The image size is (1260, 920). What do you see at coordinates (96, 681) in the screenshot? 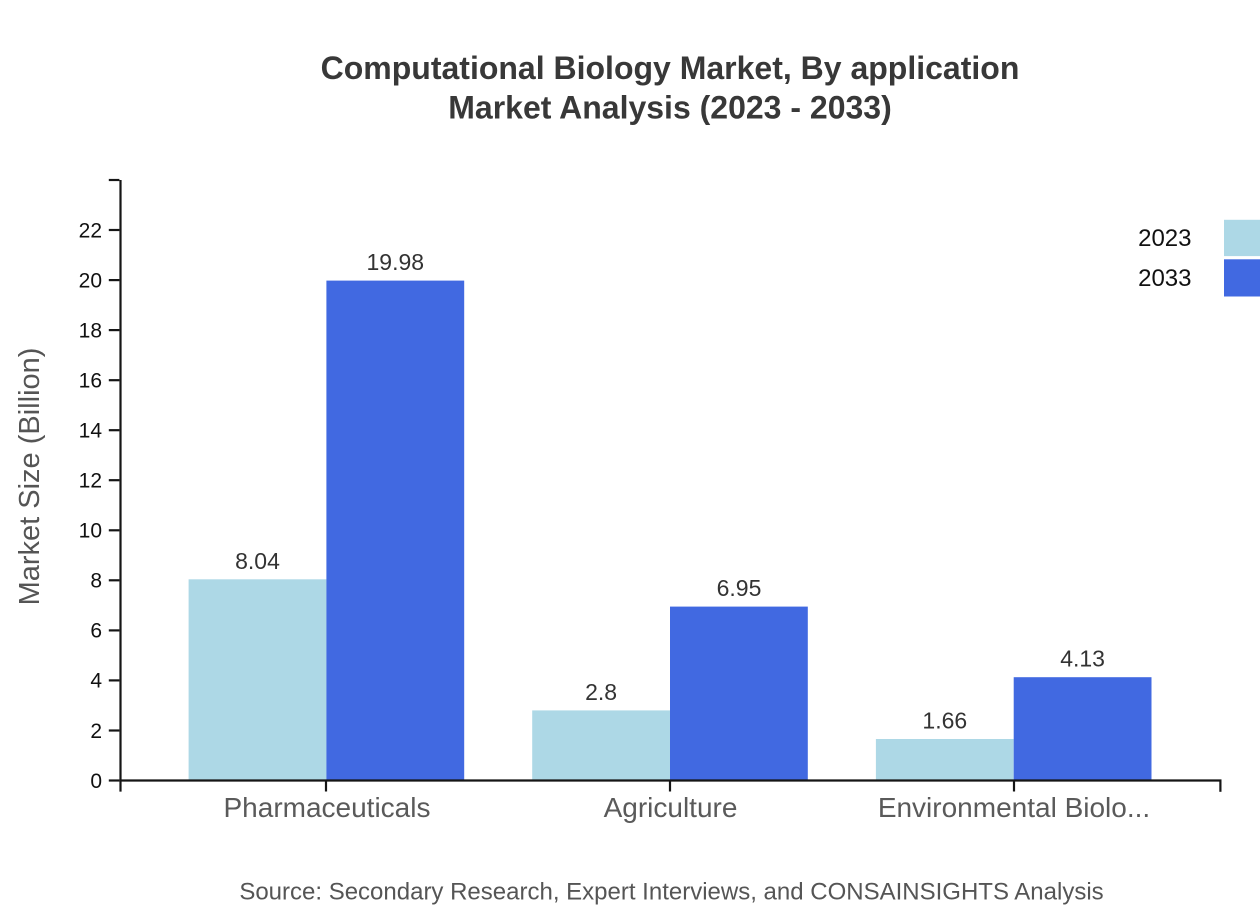
I see `svg-text: 4` at bounding box center [96, 681].